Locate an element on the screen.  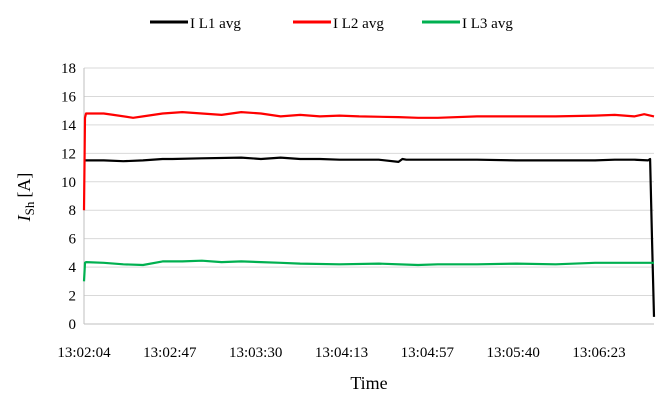
x-tick-label: 13:02:47 is located at coordinates (170, 353).